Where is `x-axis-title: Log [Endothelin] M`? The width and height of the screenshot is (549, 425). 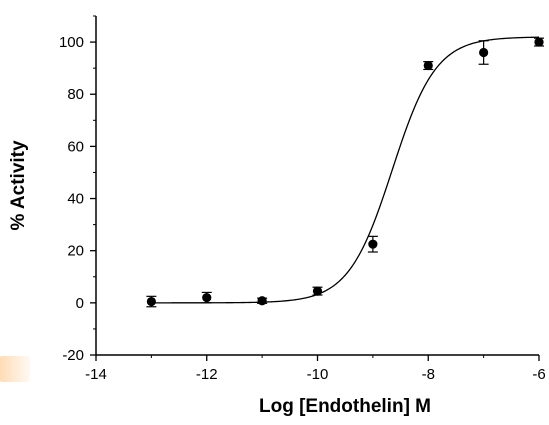 x-axis-title: Log [Endothelin] M is located at coordinates (345, 406).